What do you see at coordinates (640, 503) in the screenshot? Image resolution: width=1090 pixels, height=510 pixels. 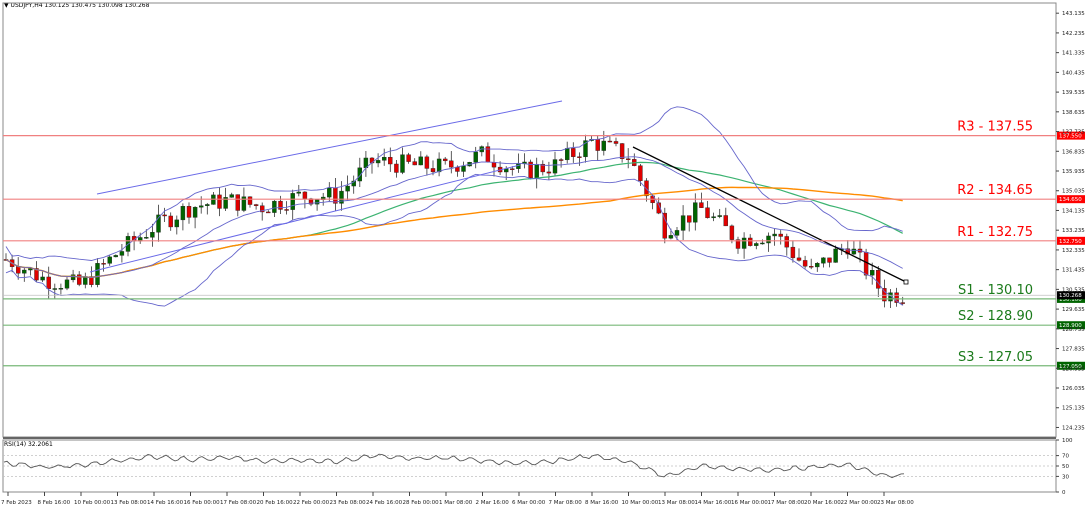 I see `time-tick-label: 10 Mar 00:00` at bounding box center [640, 503].